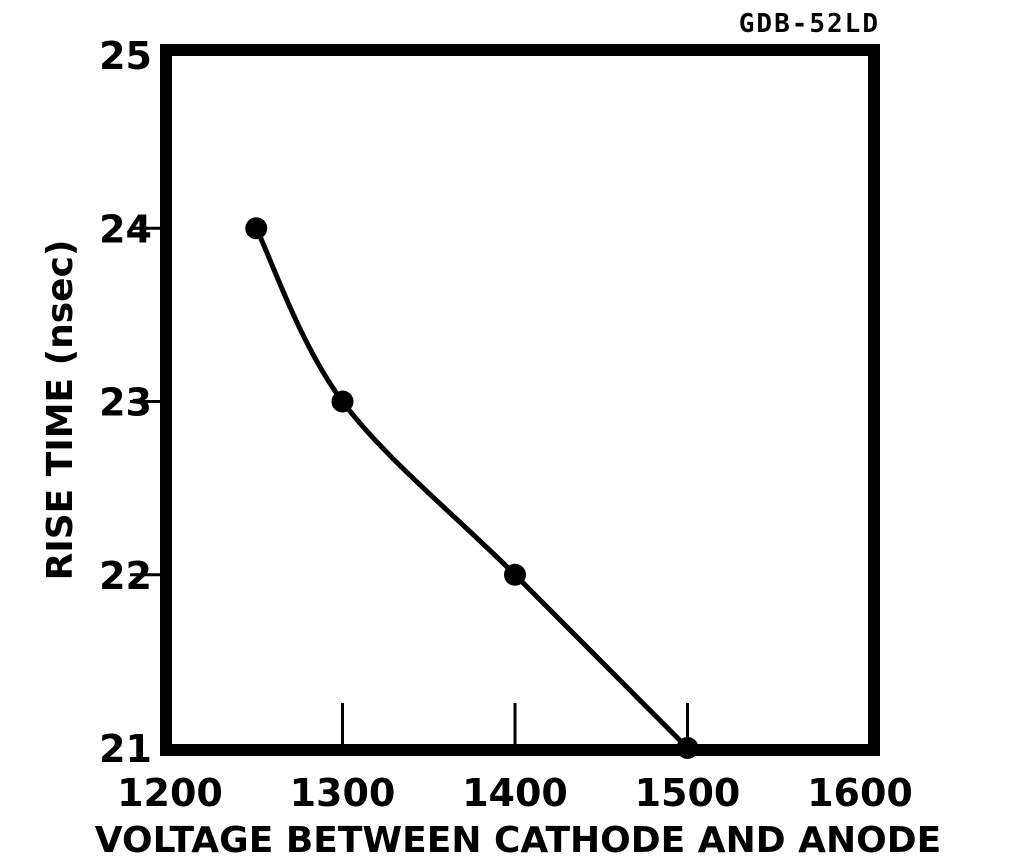 The width and height of the screenshot is (1029, 865). Describe the element at coordinates (125, 229) in the screenshot. I see `y-tick-label: 24` at that location.